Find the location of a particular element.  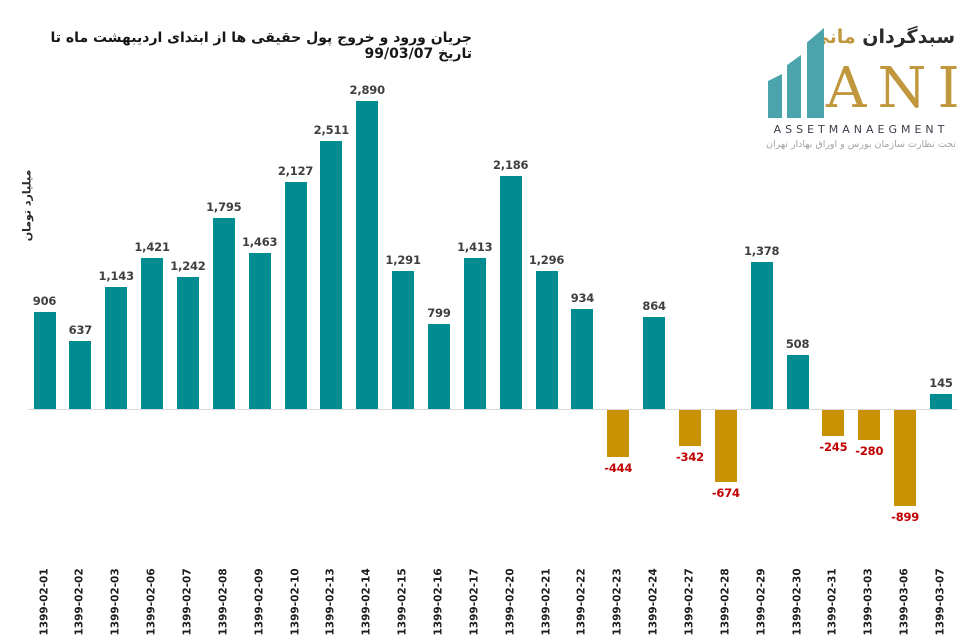

bar-value-label: 1,291 is located at coordinates (403, 260).